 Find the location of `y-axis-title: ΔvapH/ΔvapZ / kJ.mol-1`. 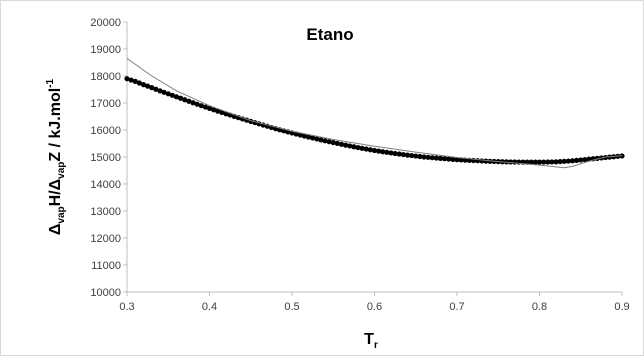

y-axis-title: ΔvapH/ΔvapZ / kJ.mol-1 is located at coordinates (56, 156).